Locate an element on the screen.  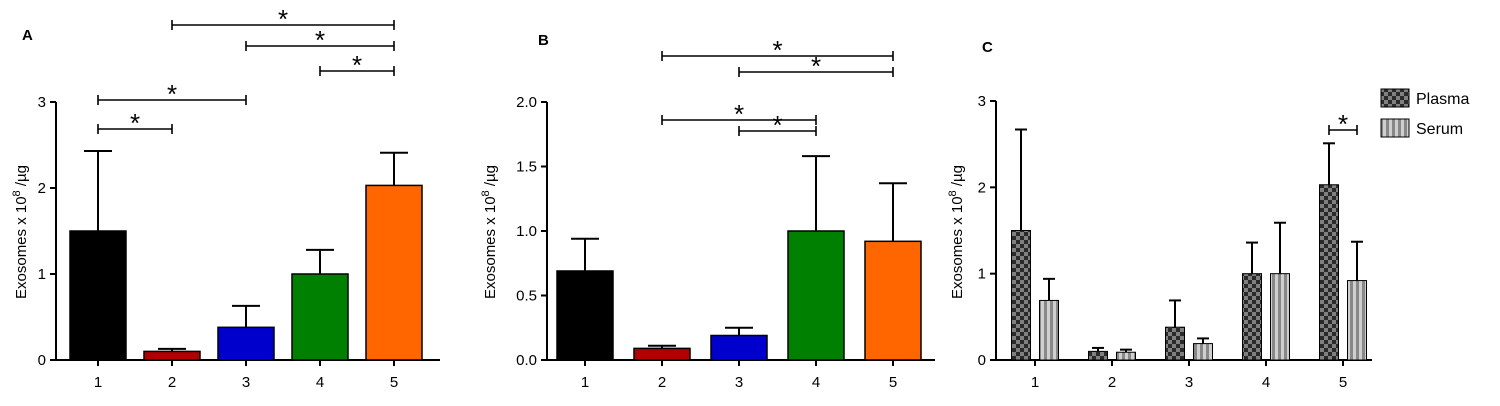
y-tick-label: 0.5 is located at coordinates (526, 296).